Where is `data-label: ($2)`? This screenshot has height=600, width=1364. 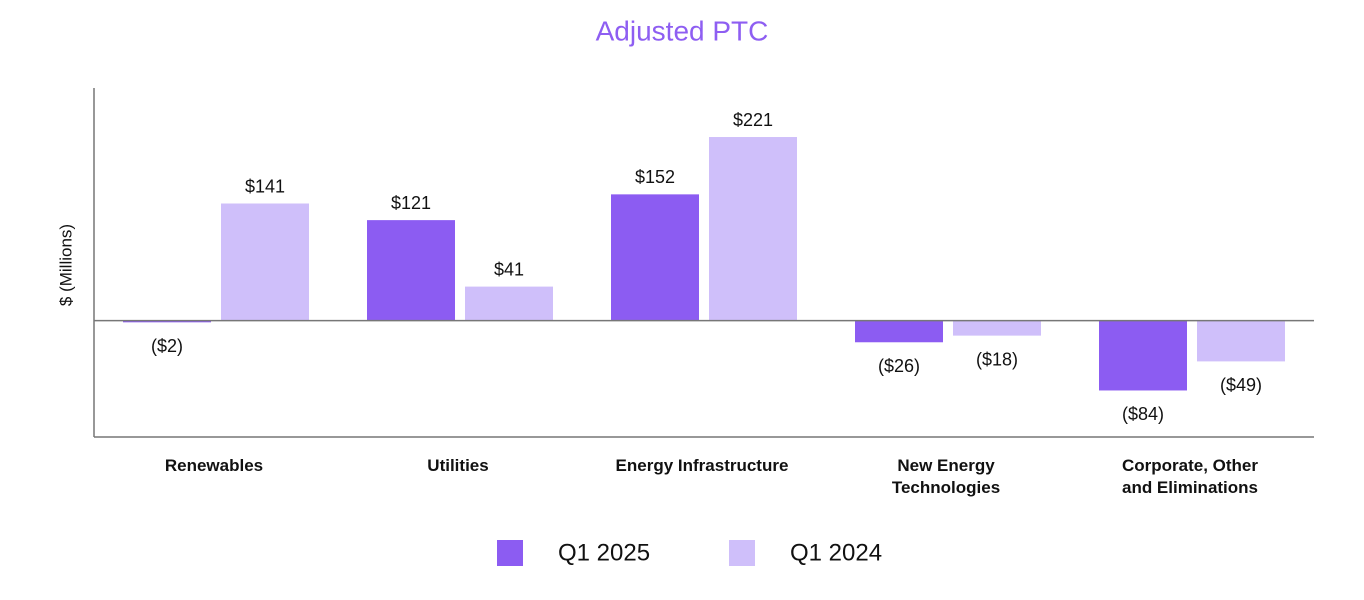
data-label: ($2) is located at coordinates (167, 346).